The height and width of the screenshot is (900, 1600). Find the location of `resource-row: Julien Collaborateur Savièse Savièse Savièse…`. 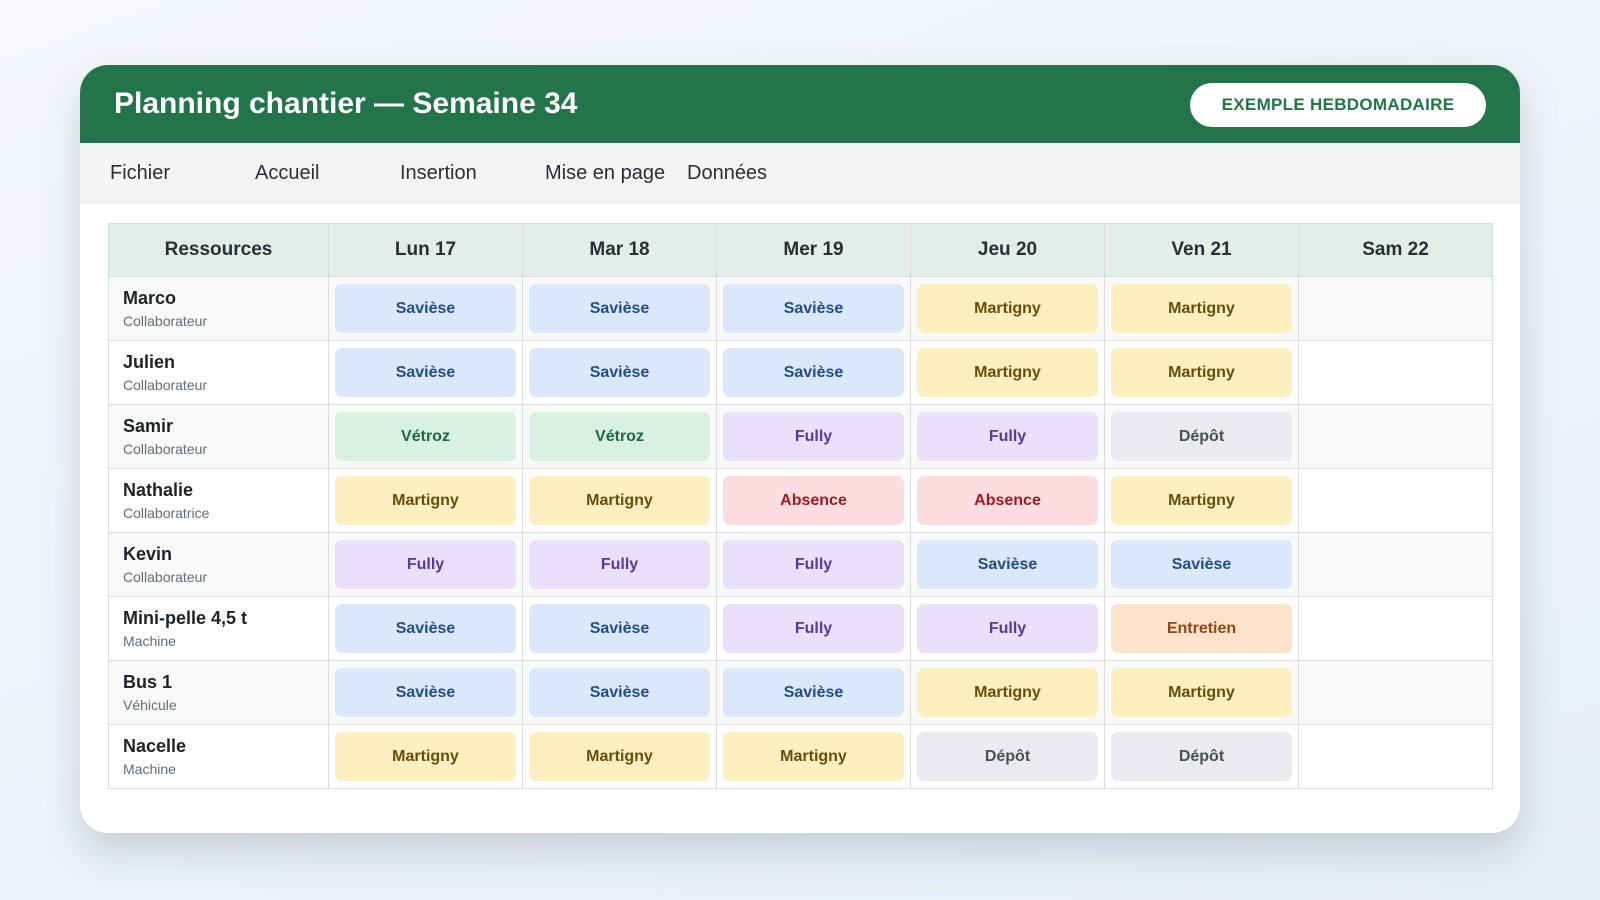

resource-row: Julien Collaborateur Savièse Savièse Savièse… is located at coordinates (800, 372).